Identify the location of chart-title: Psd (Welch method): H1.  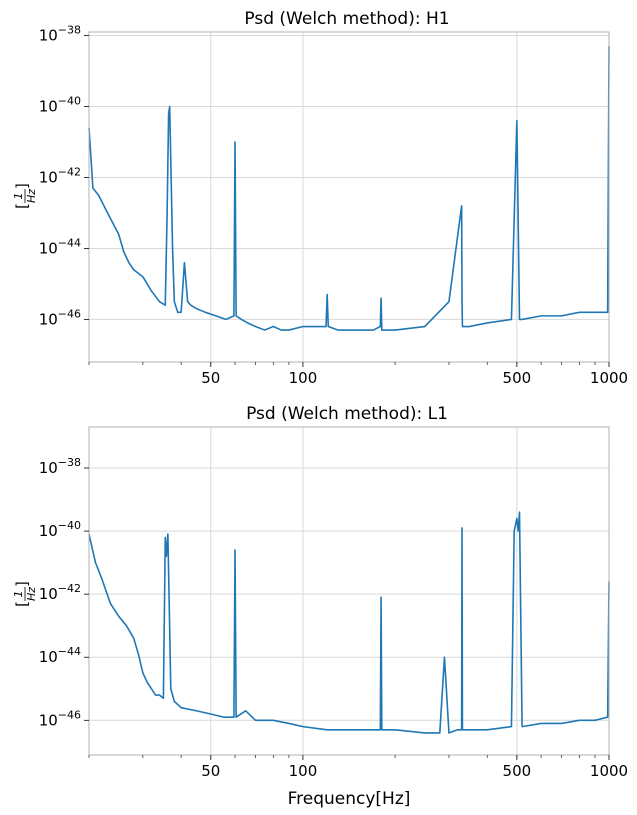
(346, 19).